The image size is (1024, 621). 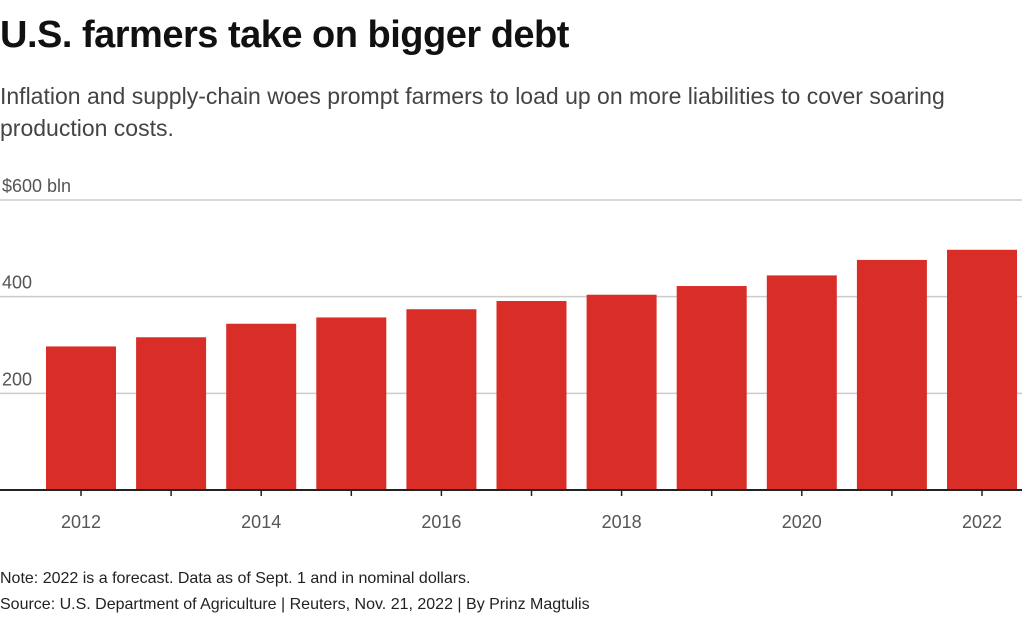 I want to click on x-tick-label: 2012, so click(x=81, y=522).